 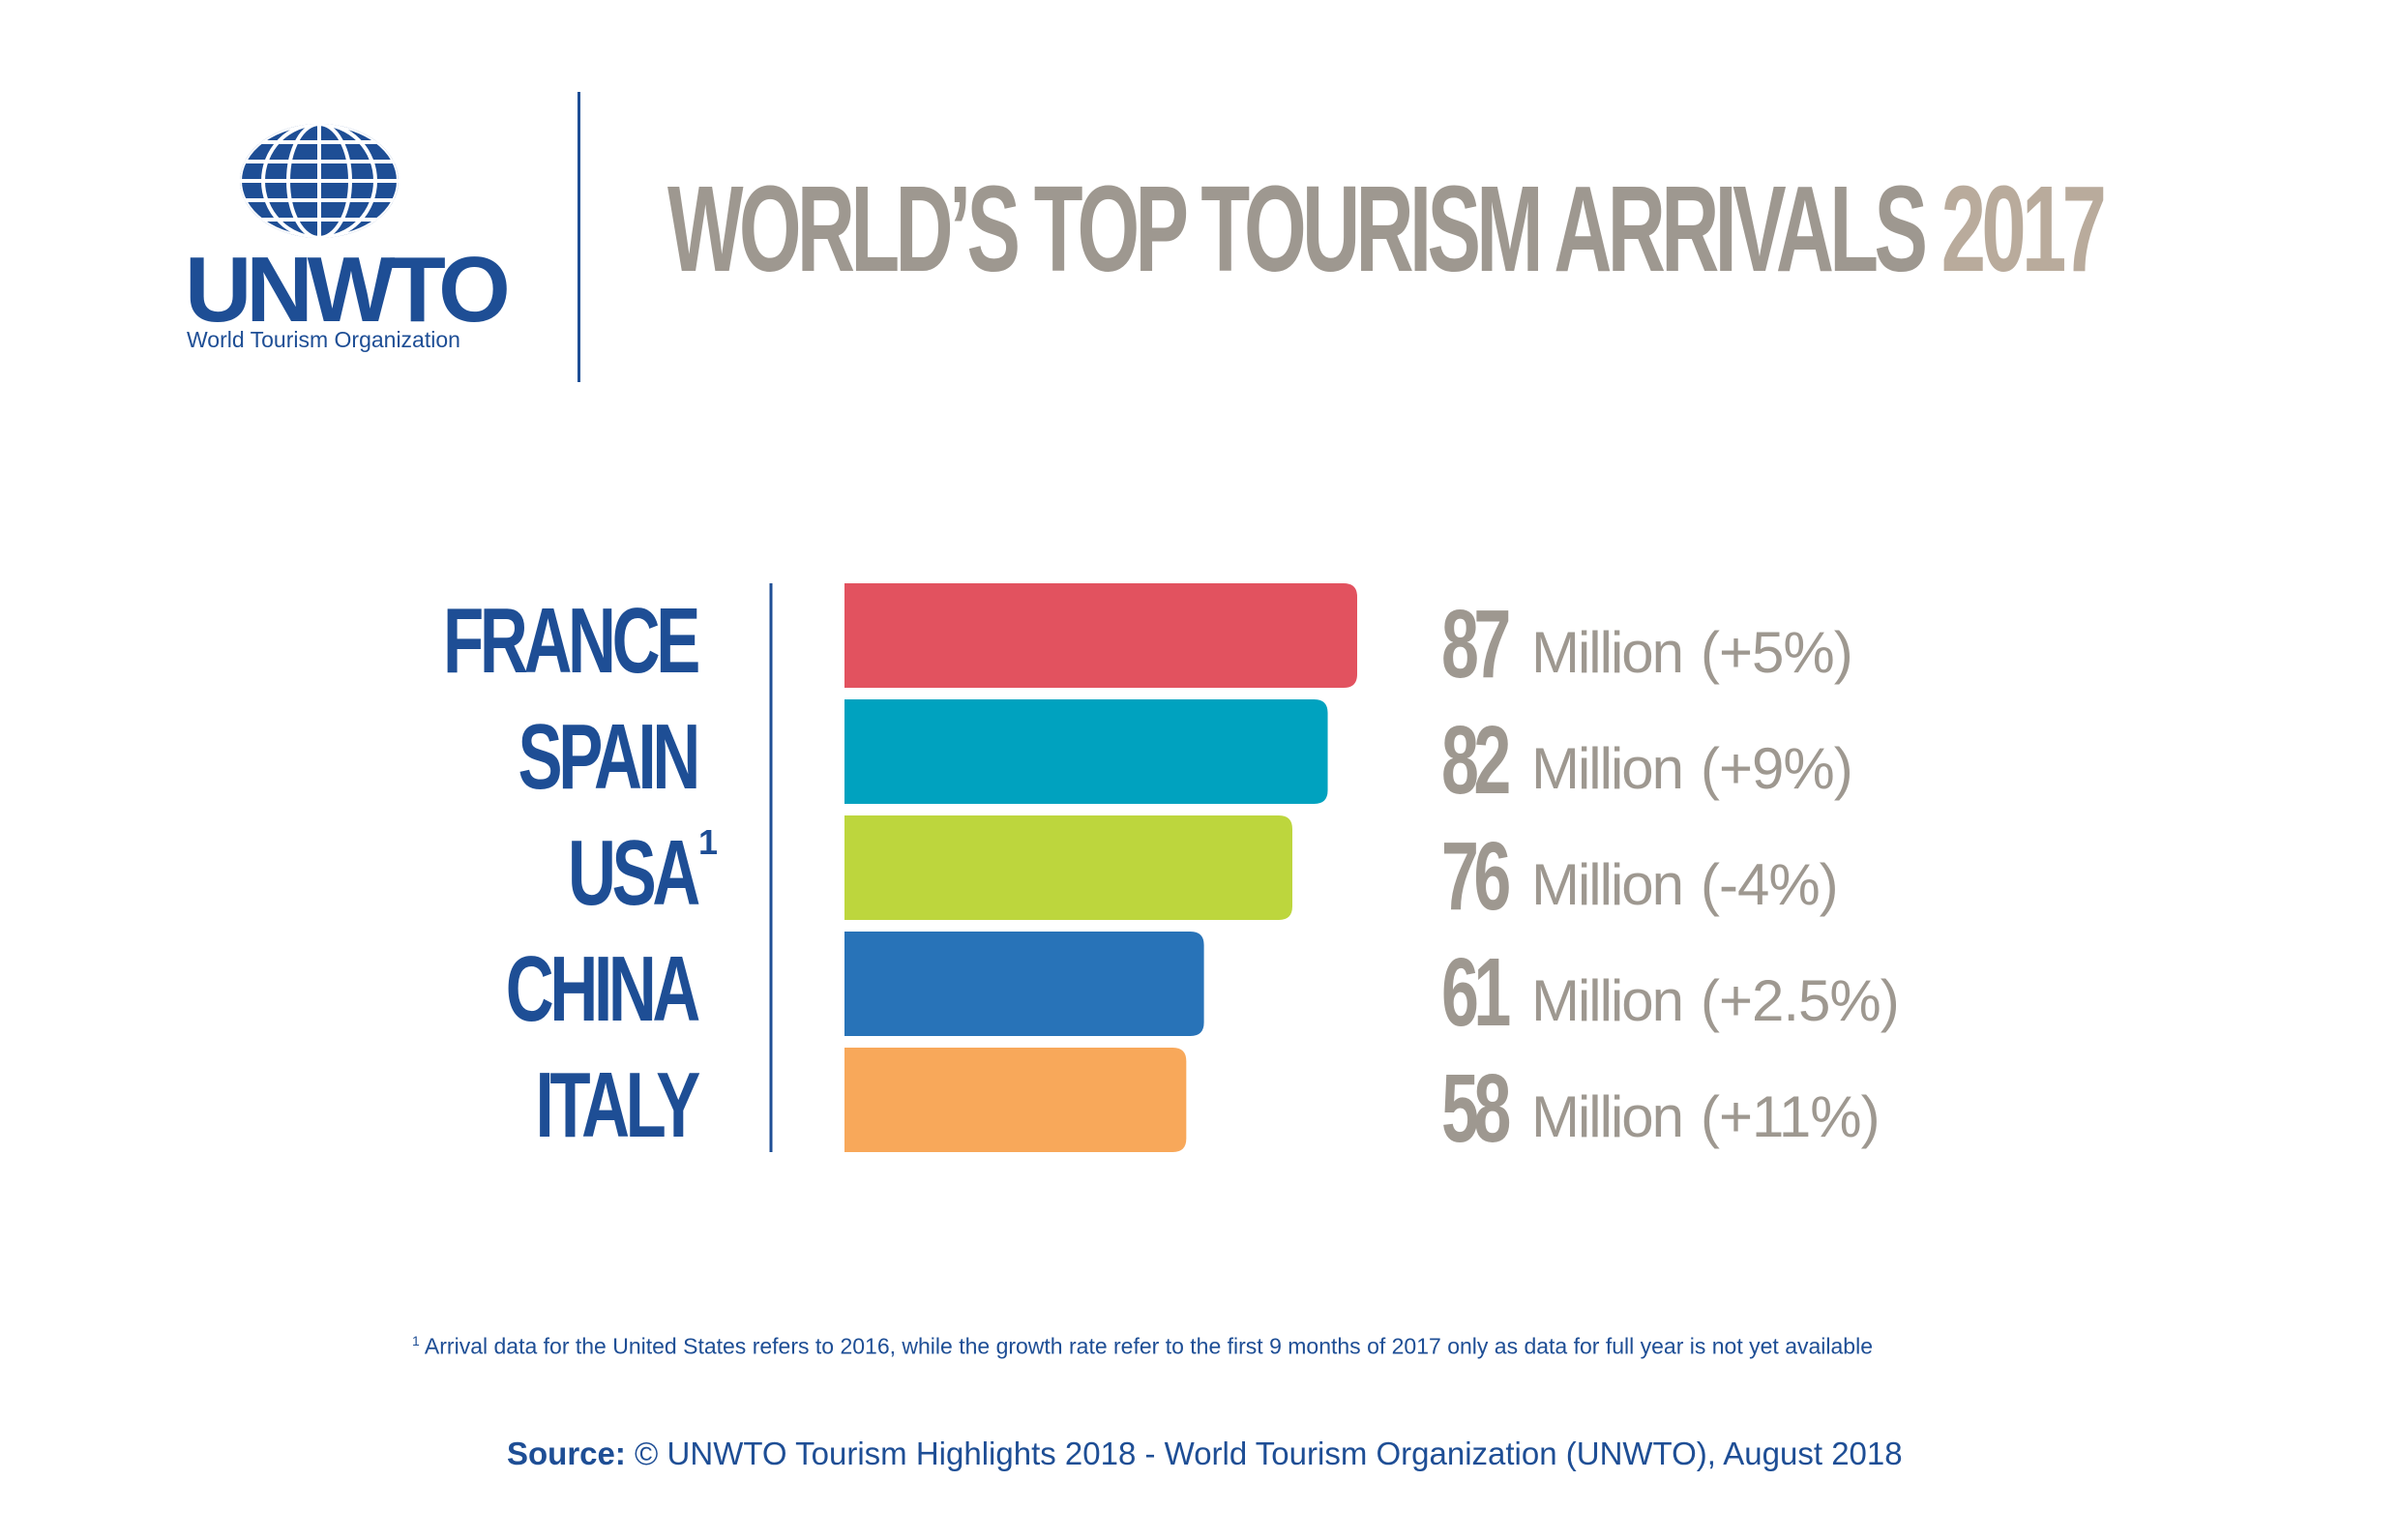 I want to click on logo-subtitle: World Tourism Organization, so click(x=323, y=339).